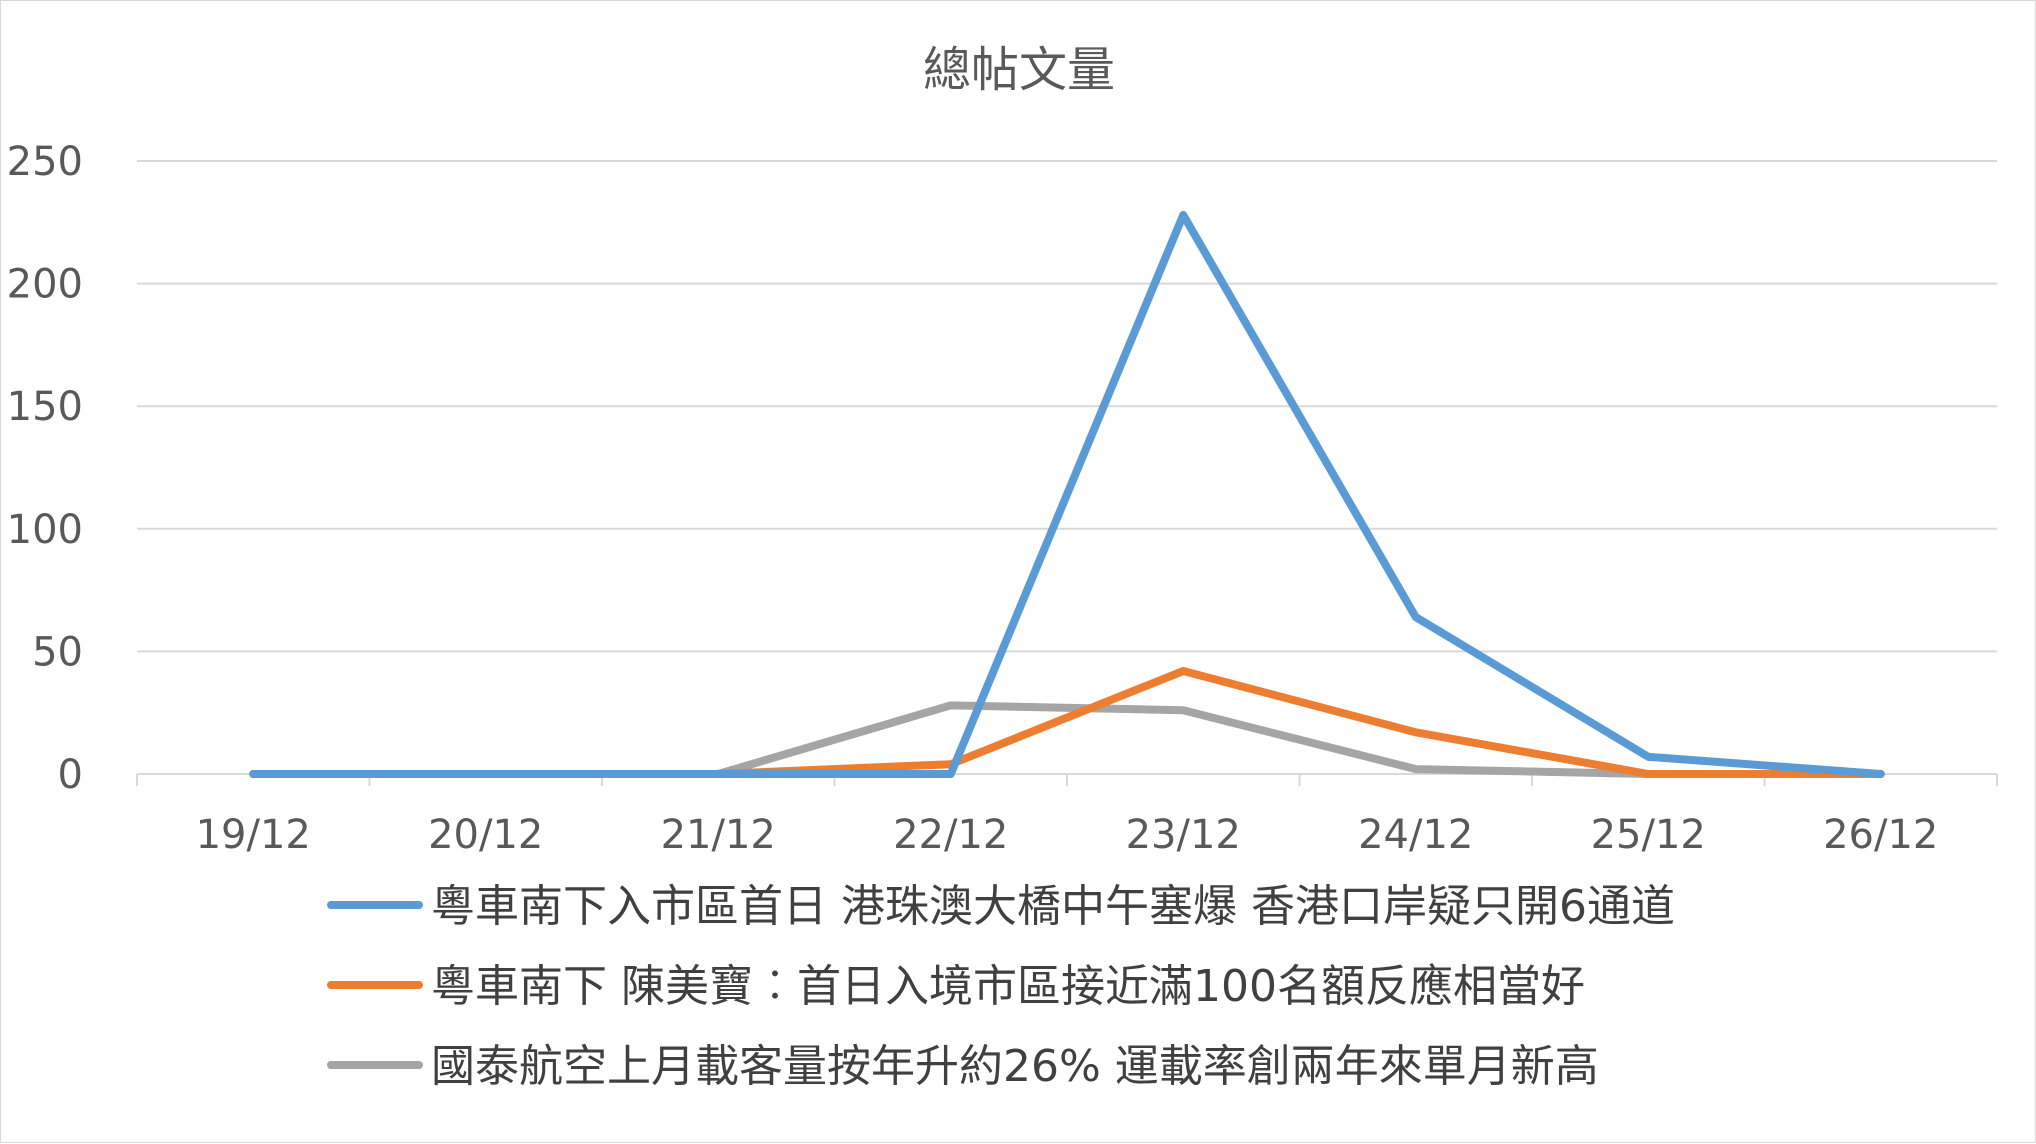  I want to click on y-tick-label: 250, so click(45, 162).